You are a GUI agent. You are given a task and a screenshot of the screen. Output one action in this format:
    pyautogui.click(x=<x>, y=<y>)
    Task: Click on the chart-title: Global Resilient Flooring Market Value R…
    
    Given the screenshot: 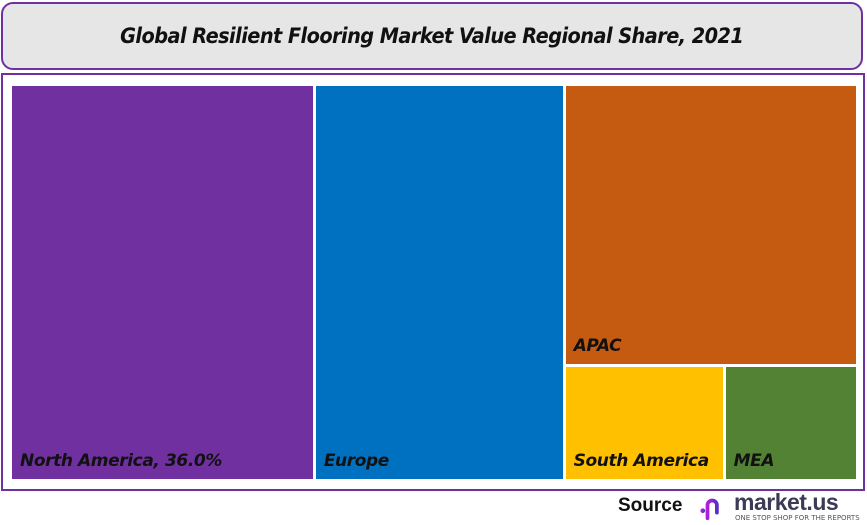 What is the action you would take?
    pyautogui.click(x=432, y=36)
    